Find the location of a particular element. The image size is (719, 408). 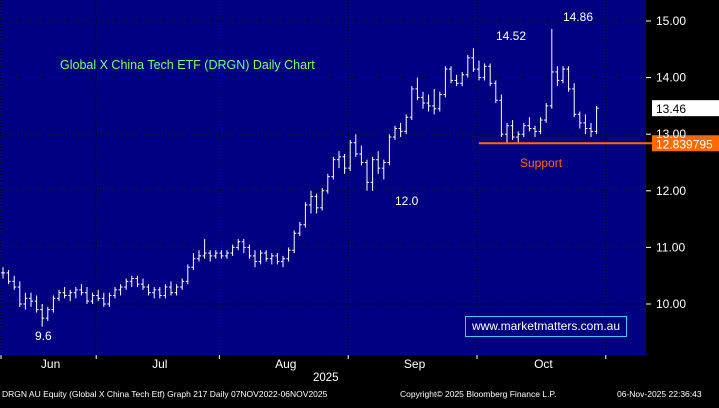

last-price-box is located at coordinates (685, 108).